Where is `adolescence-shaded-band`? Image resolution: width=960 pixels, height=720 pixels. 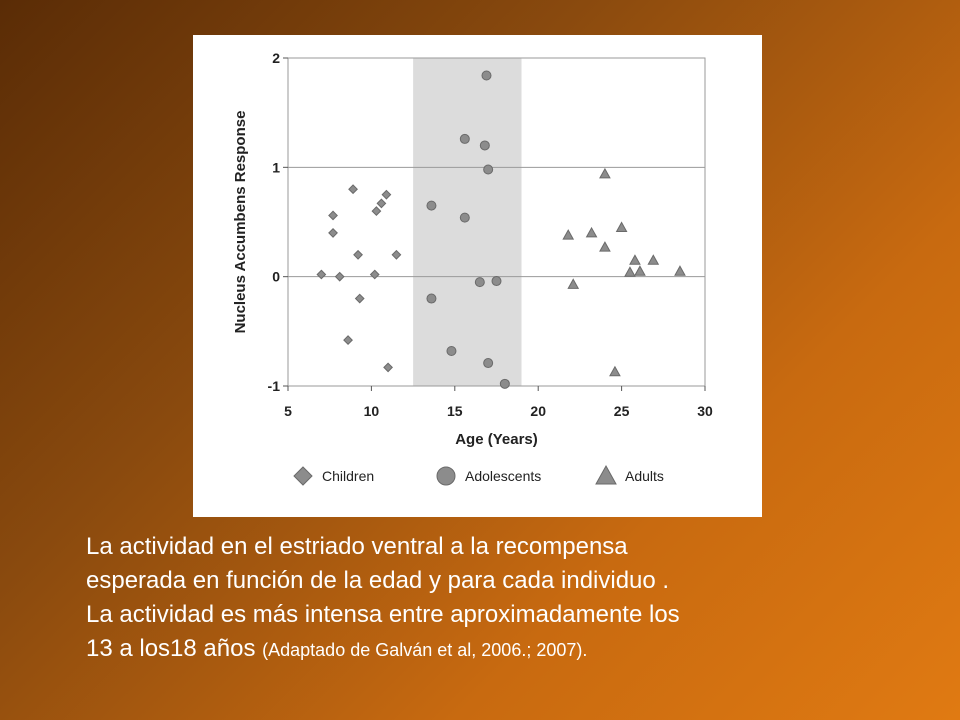
adolescence-shaded-band is located at coordinates (467, 222).